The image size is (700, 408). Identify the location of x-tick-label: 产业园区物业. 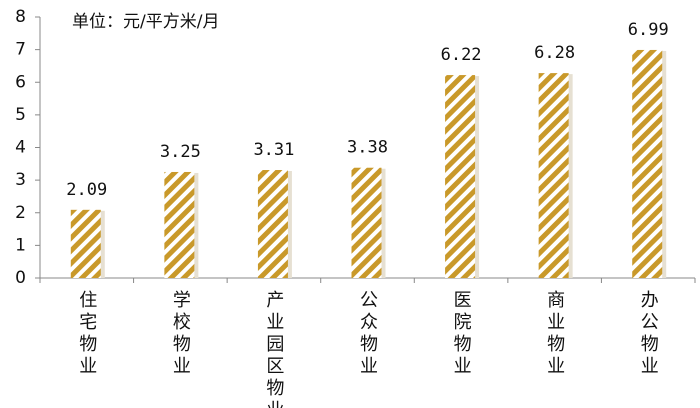
(273, 349).